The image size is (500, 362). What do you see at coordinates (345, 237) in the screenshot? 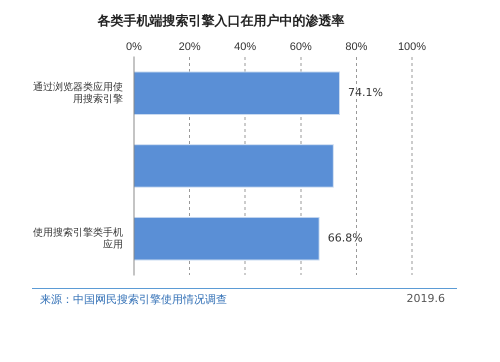
I see `data-label: 66.8%` at bounding box center [345, 237].